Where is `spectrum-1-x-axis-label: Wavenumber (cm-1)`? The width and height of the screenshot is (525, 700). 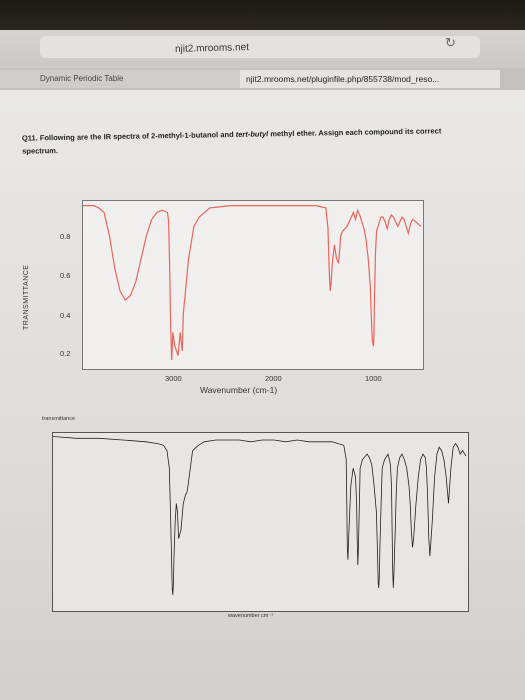
spectrum-1-x-axis-label: Wavenumber (cm-1) is located at coordinates (239, 390).